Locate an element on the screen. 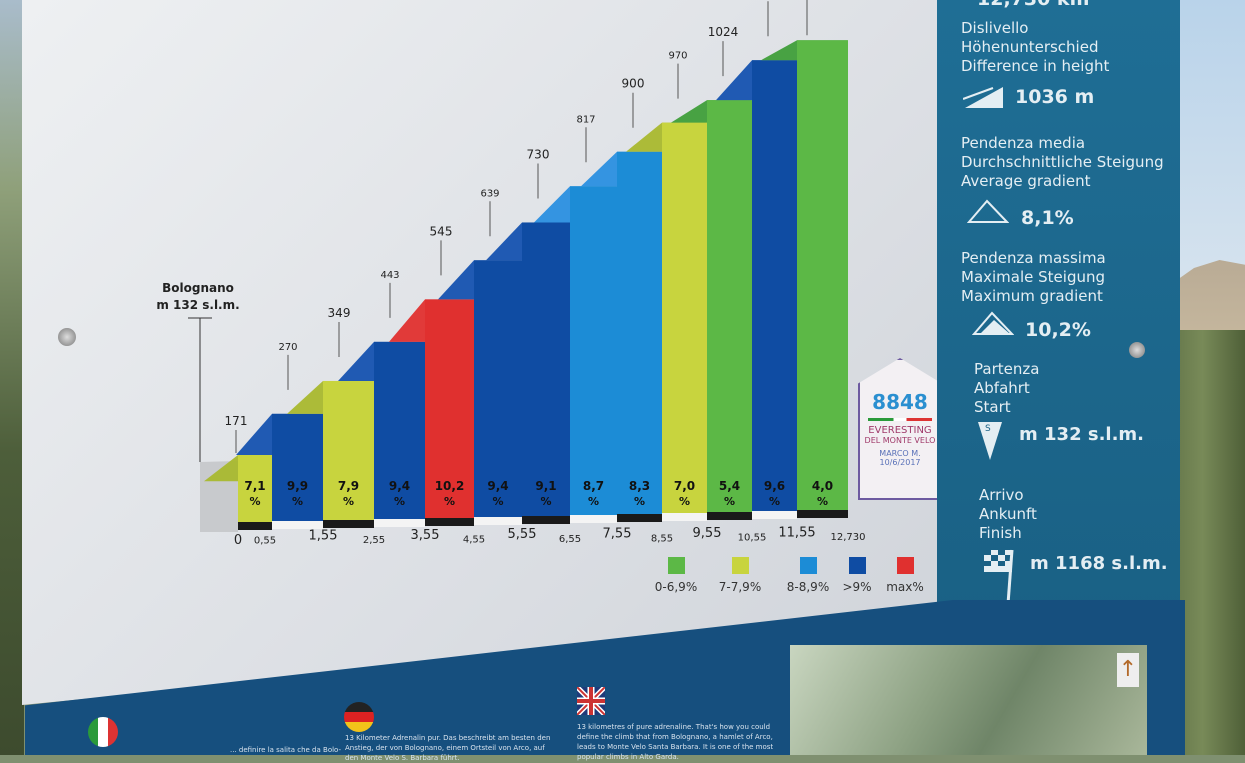 This screenshot has height=763, width=1245. logo-number: 8848 is located at coordinates (900, 402).